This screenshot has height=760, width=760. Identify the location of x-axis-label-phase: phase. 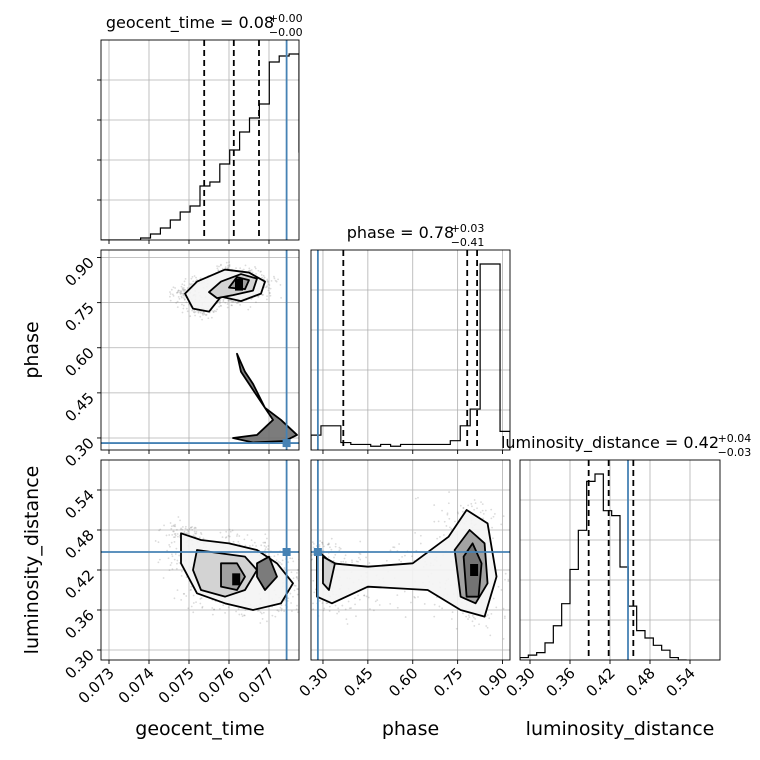
(410, 729).